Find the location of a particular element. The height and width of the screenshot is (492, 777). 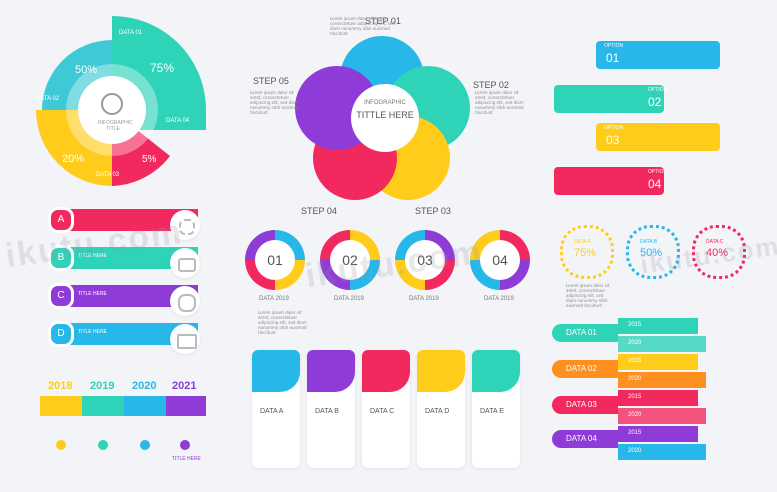

databar-group-3: DATA 03 is located at coordinates (581, 404).